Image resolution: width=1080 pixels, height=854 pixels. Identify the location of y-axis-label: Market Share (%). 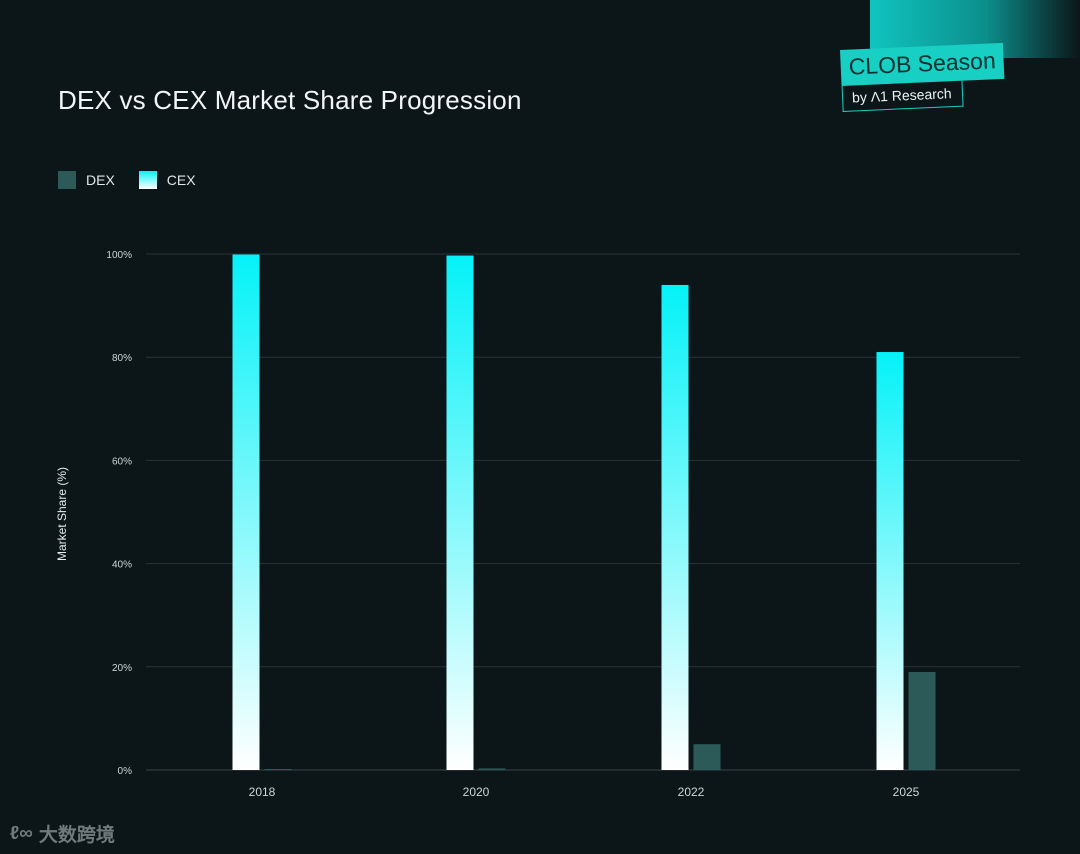
(62, 514).